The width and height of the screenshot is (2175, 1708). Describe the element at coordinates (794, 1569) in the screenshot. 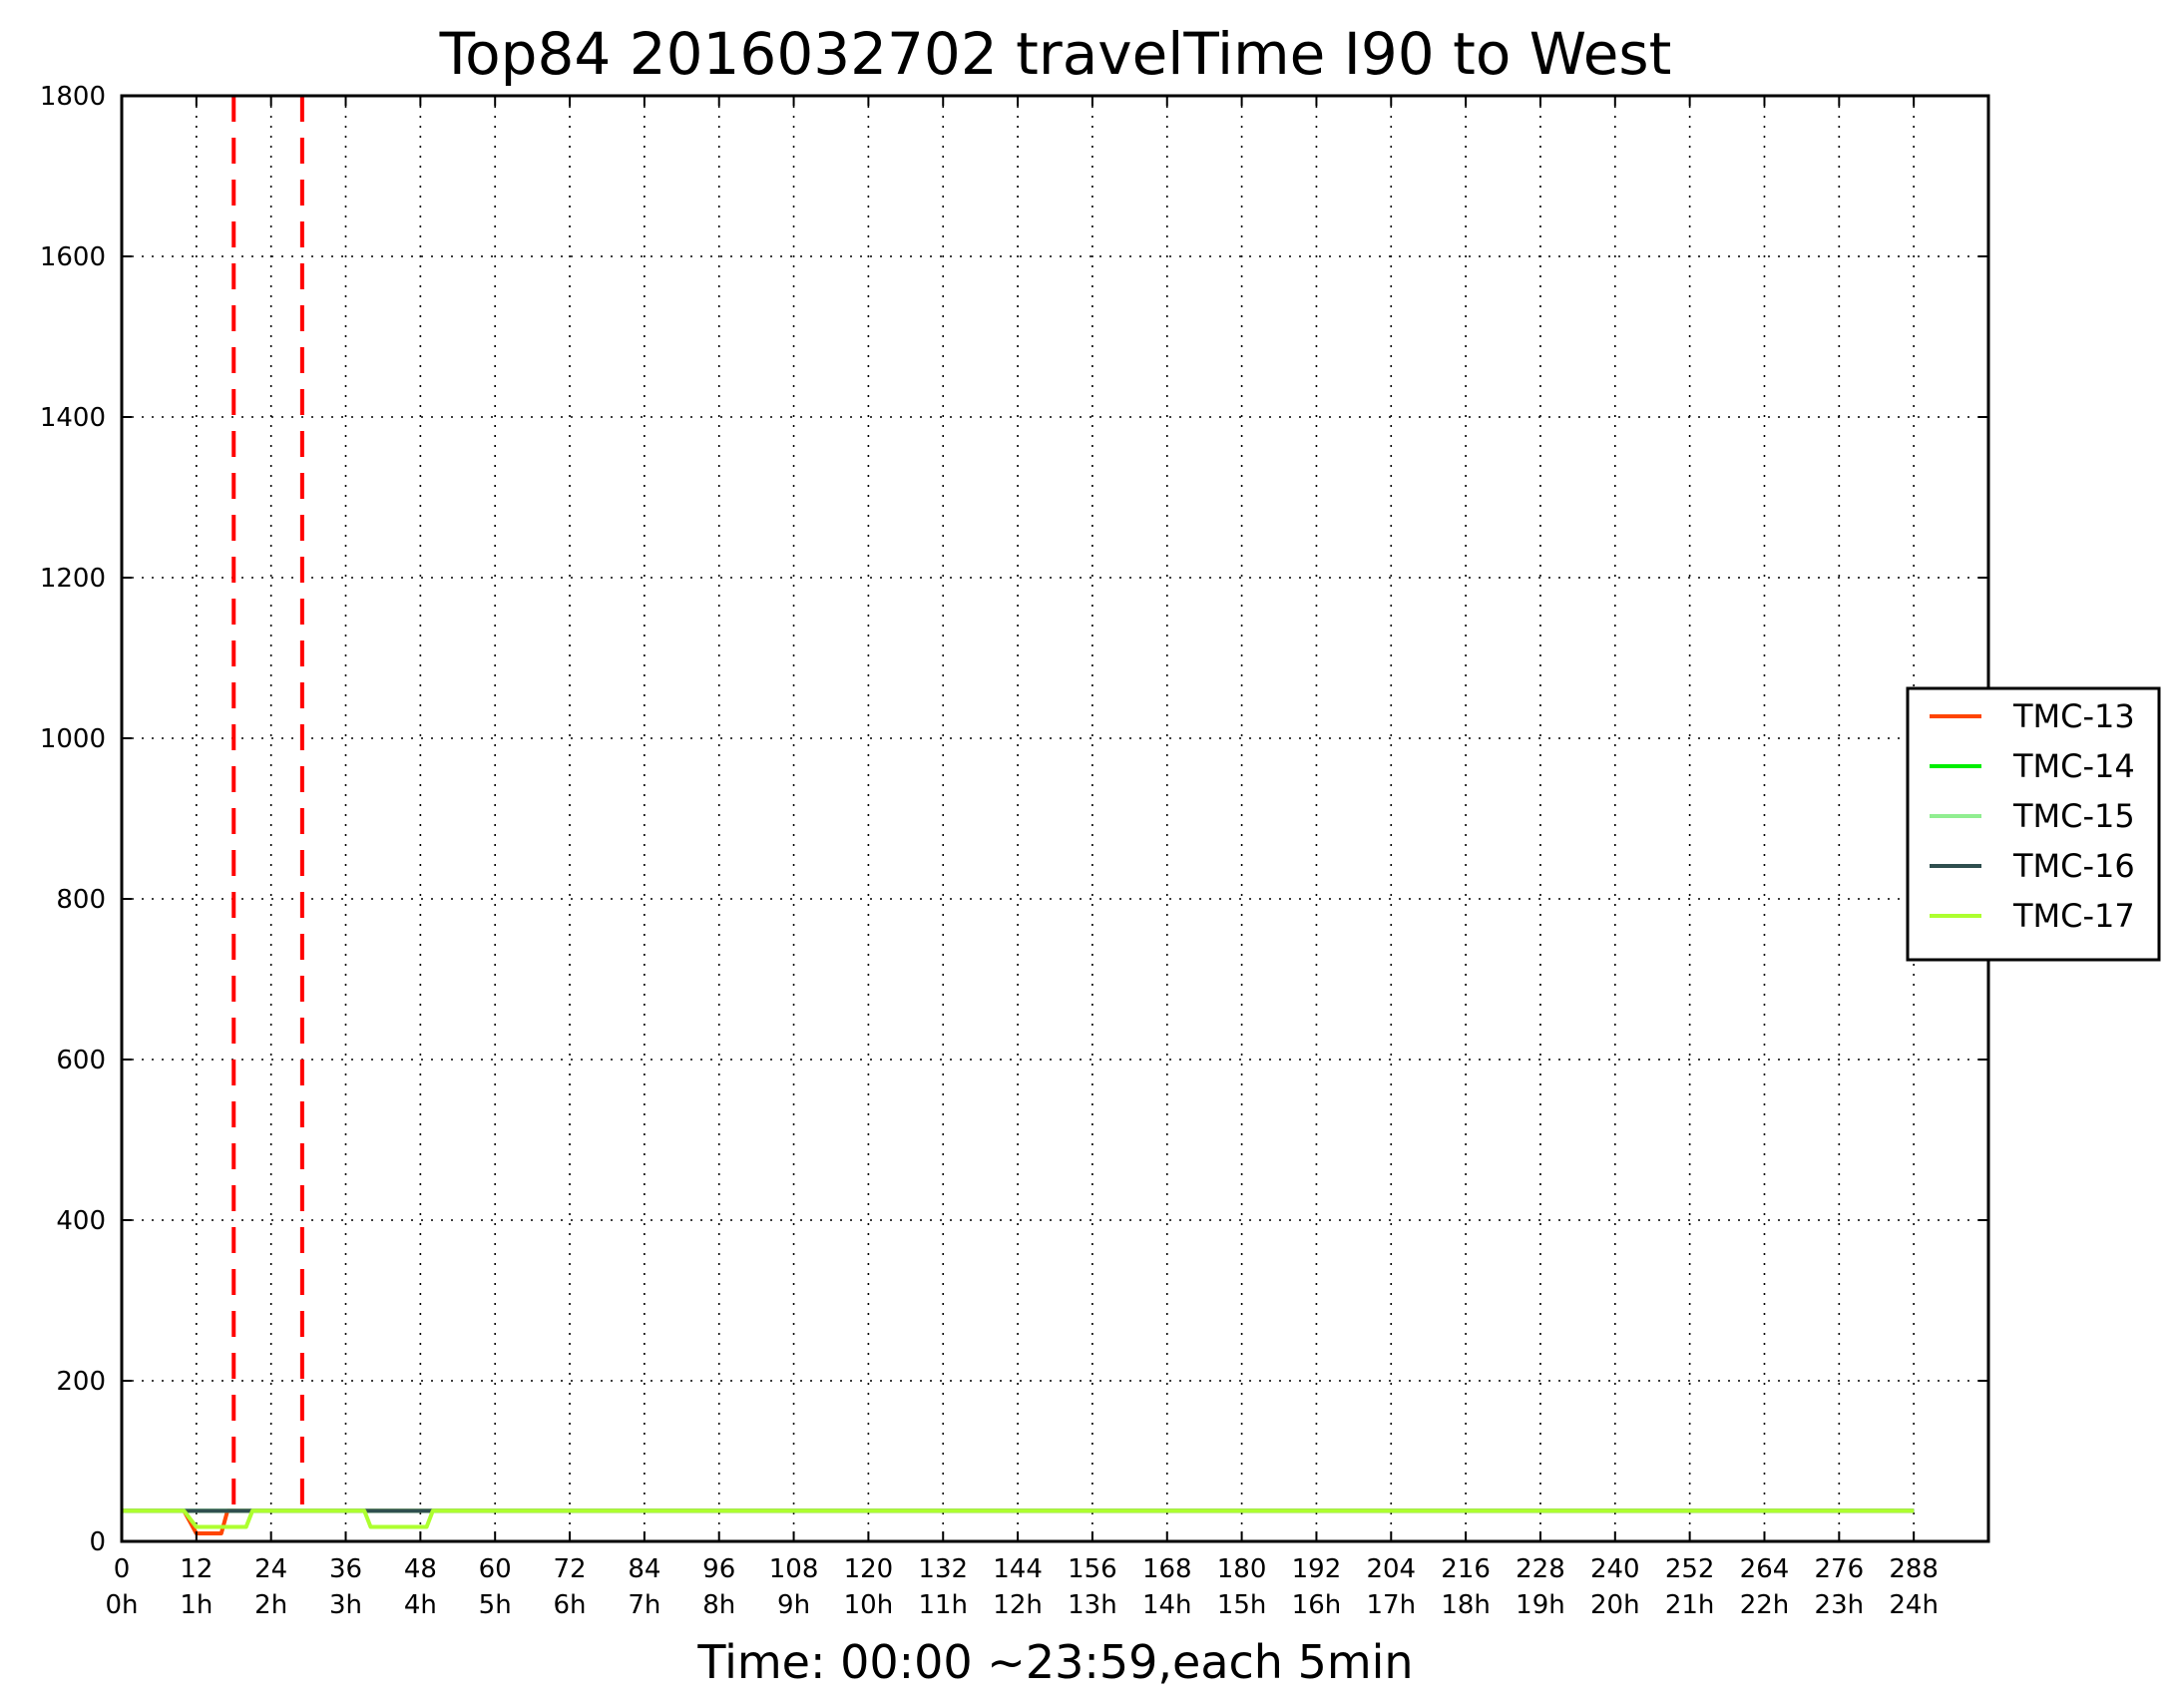

I see `x-tick-label: 108` at that location.